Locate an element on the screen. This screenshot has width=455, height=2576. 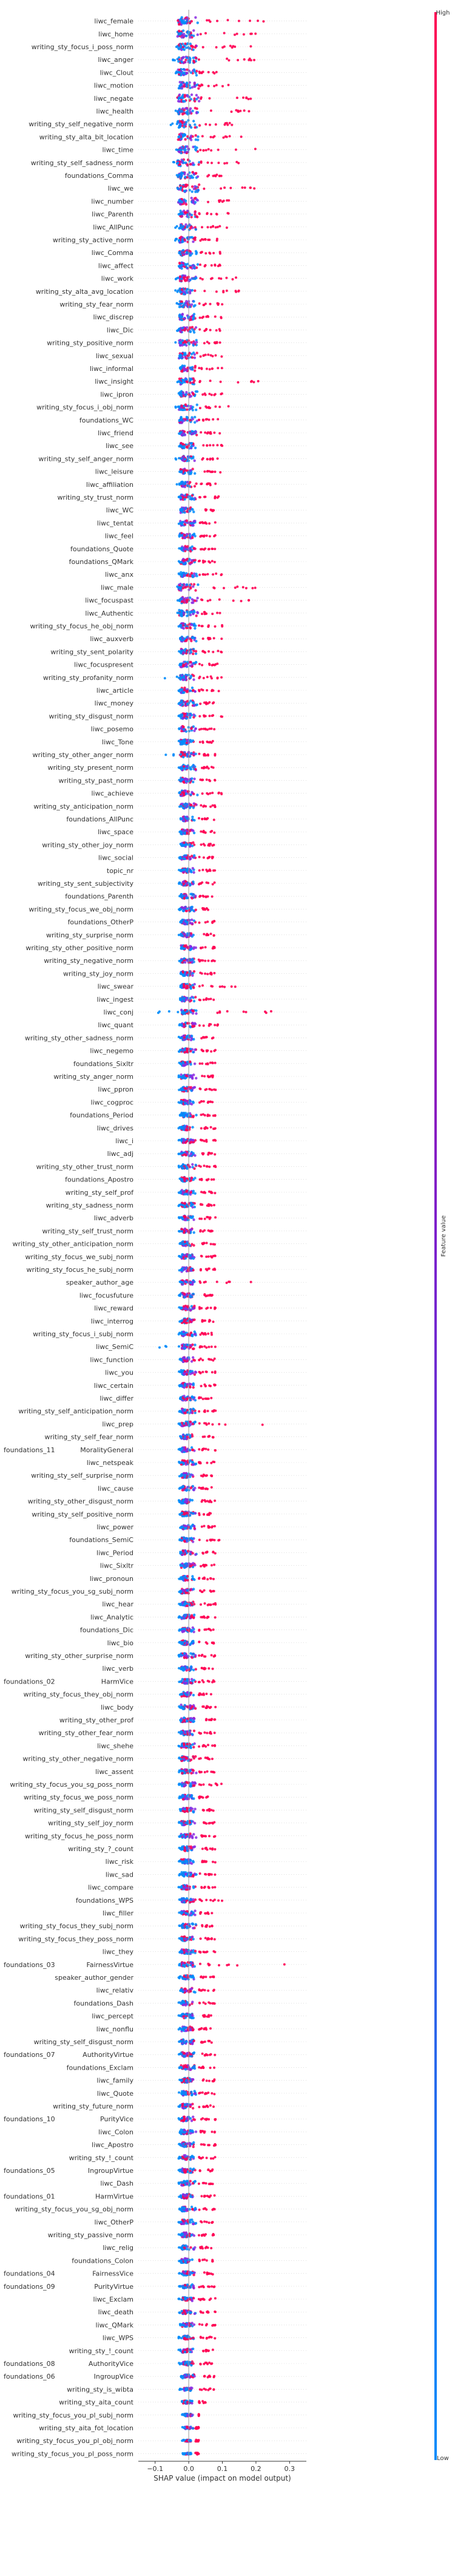
feature-label: writing_sty_joy_norm is located at coordinates (98, 973).